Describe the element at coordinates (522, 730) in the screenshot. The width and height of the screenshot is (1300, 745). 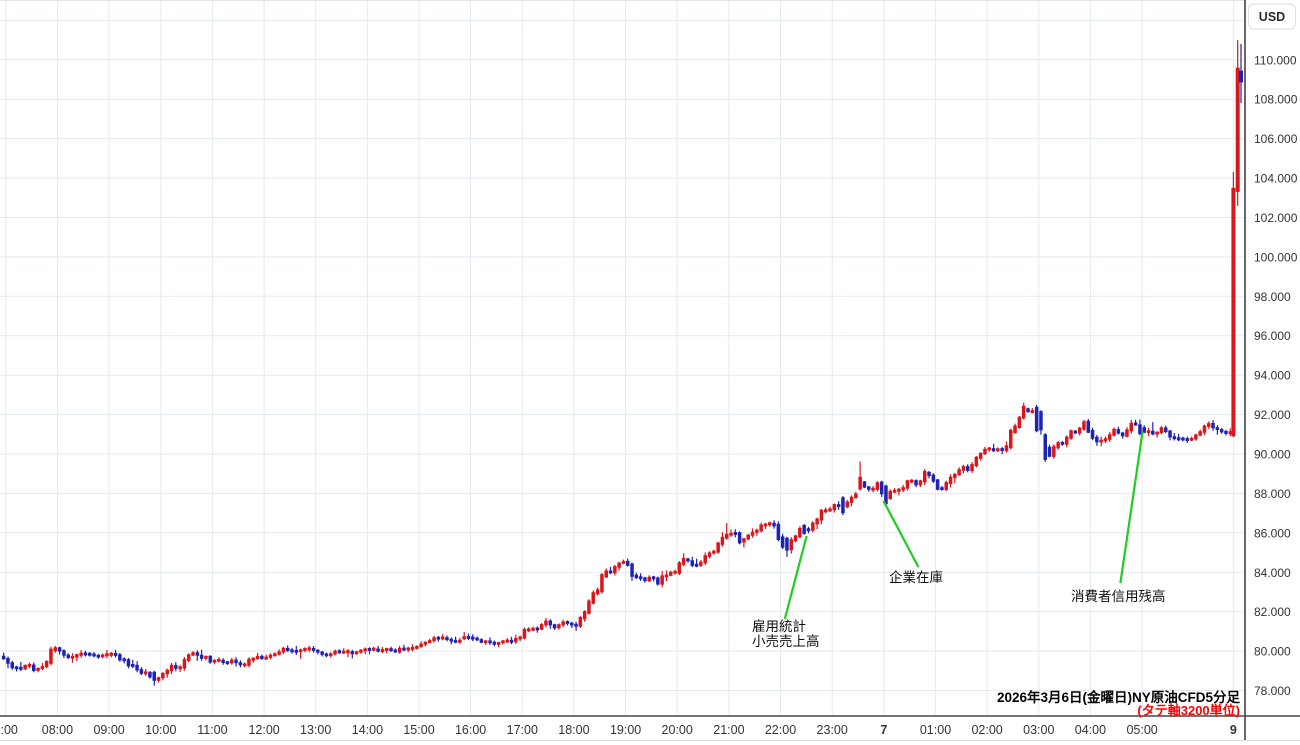
I see `svg-text: 17:00` at that location.